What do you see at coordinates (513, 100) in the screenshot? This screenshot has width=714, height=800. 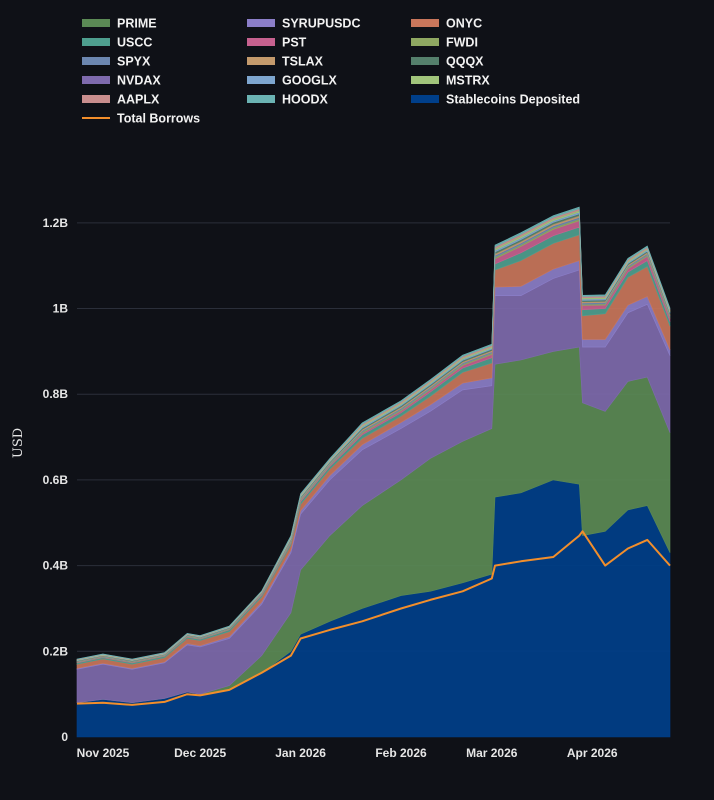 I see `legend-label: Stablecoins Deposited` at bounding box center [513, 100].